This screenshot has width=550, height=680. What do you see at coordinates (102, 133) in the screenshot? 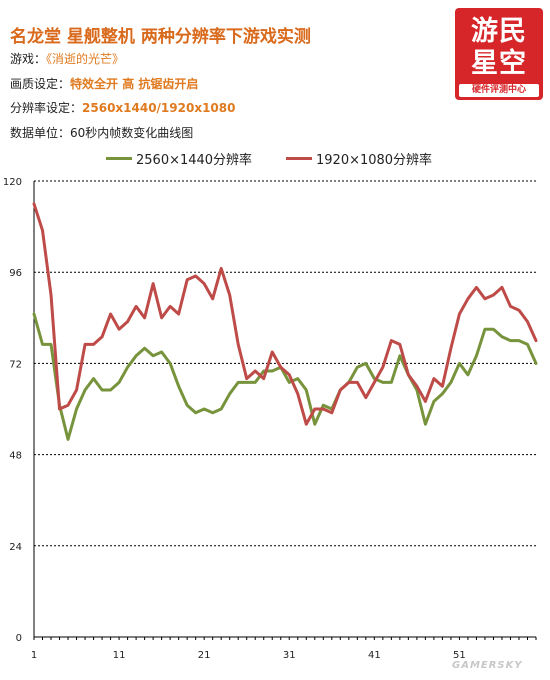
I see `unit-info: 数据单位：60秒内帧数变化曲线图` at bounding box center [102, 133].